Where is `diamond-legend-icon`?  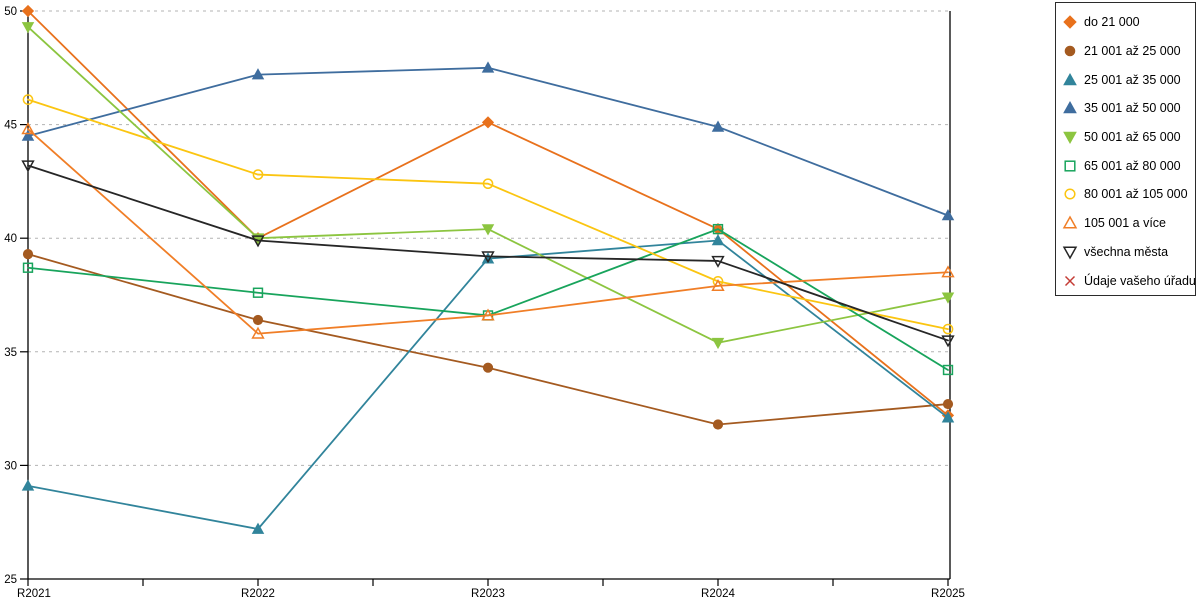 diamond-legend-icon is located at coordinates (1070, 22).